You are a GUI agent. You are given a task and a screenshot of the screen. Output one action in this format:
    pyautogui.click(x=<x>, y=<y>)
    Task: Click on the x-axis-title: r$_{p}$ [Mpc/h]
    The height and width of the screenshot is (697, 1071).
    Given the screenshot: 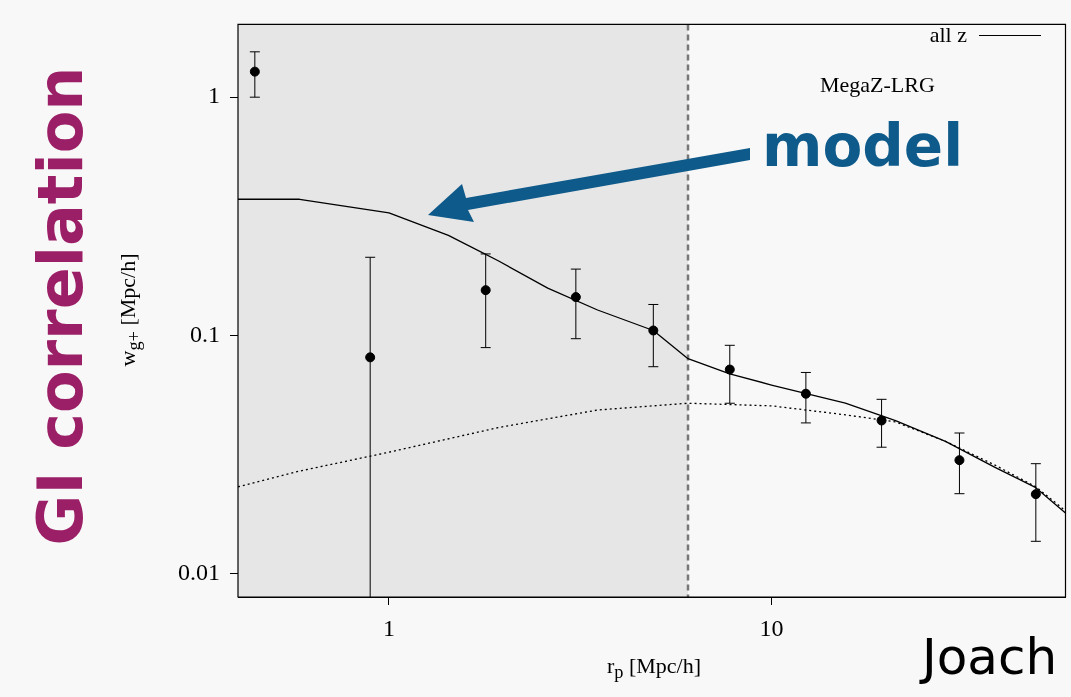 What is the action you would take?
    pyautogui.click(x=654, y=668)
    